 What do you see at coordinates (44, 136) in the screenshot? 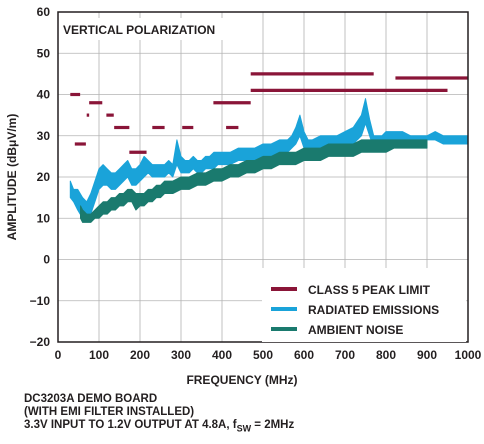
I see `y-tick-label: 30` at bounding box center [44, 136].